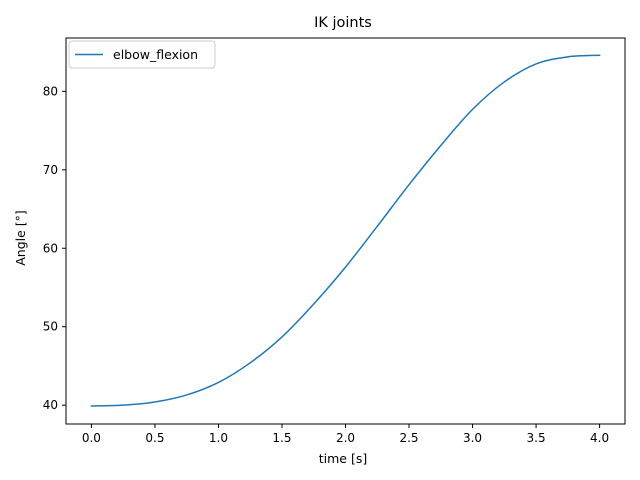  I want to click on x-tick-label: 0.0, so click(91, 438).